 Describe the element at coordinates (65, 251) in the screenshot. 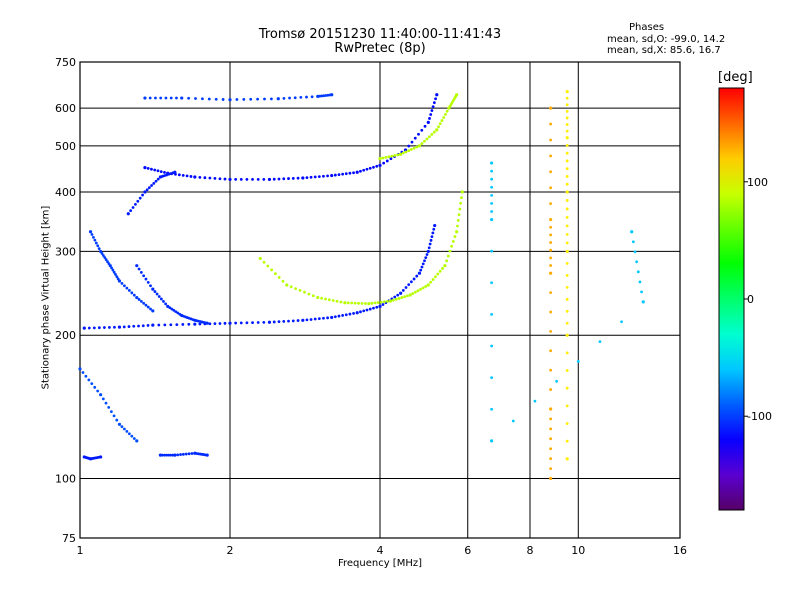

I see `y-tick-label: 300` at that location.